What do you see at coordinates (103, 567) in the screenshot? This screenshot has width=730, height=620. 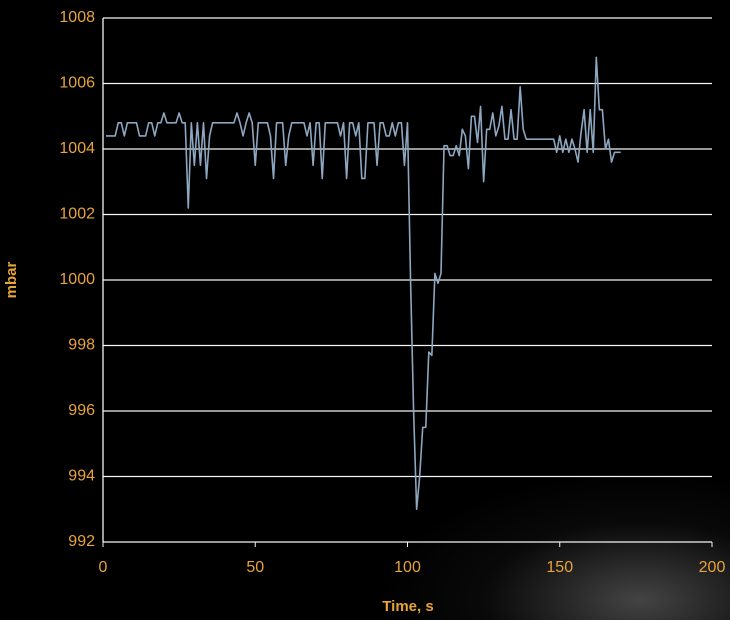 I see `x-tick-label: 0` at bounding box center [103, 567].